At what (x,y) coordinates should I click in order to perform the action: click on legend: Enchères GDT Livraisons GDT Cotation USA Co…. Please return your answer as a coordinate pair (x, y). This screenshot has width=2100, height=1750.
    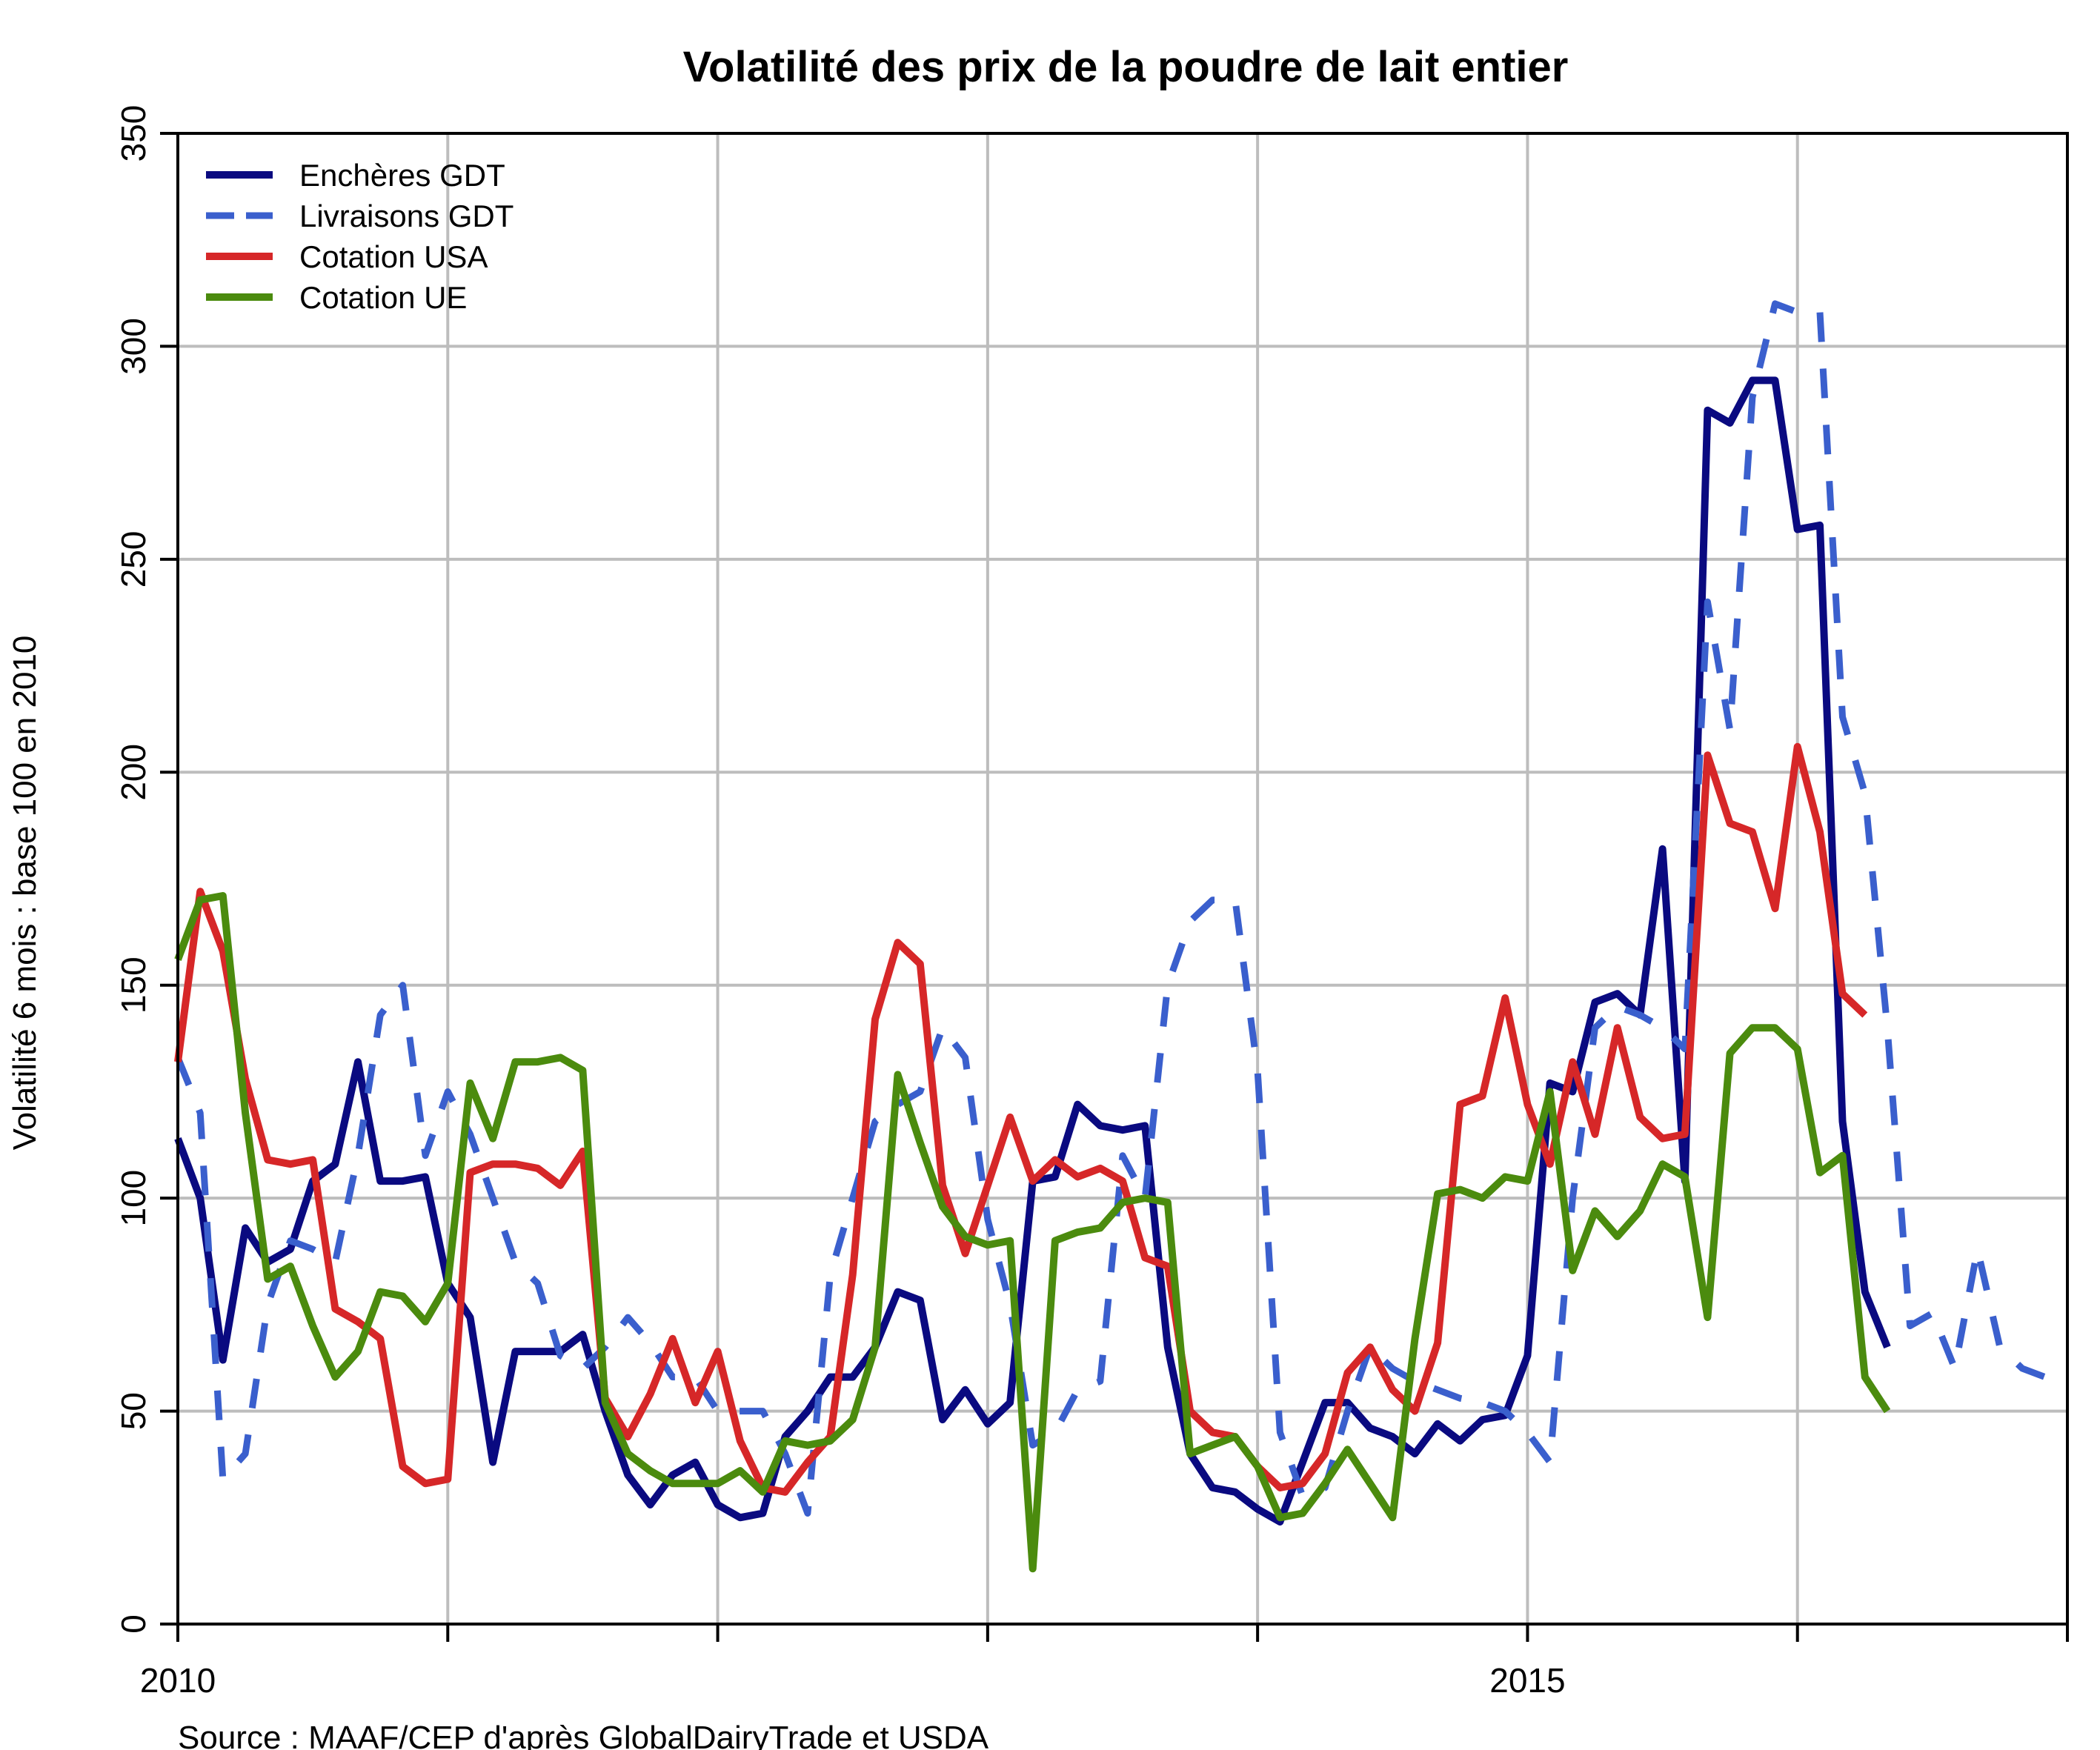
    Looking at the image, I should click on (360, 237).